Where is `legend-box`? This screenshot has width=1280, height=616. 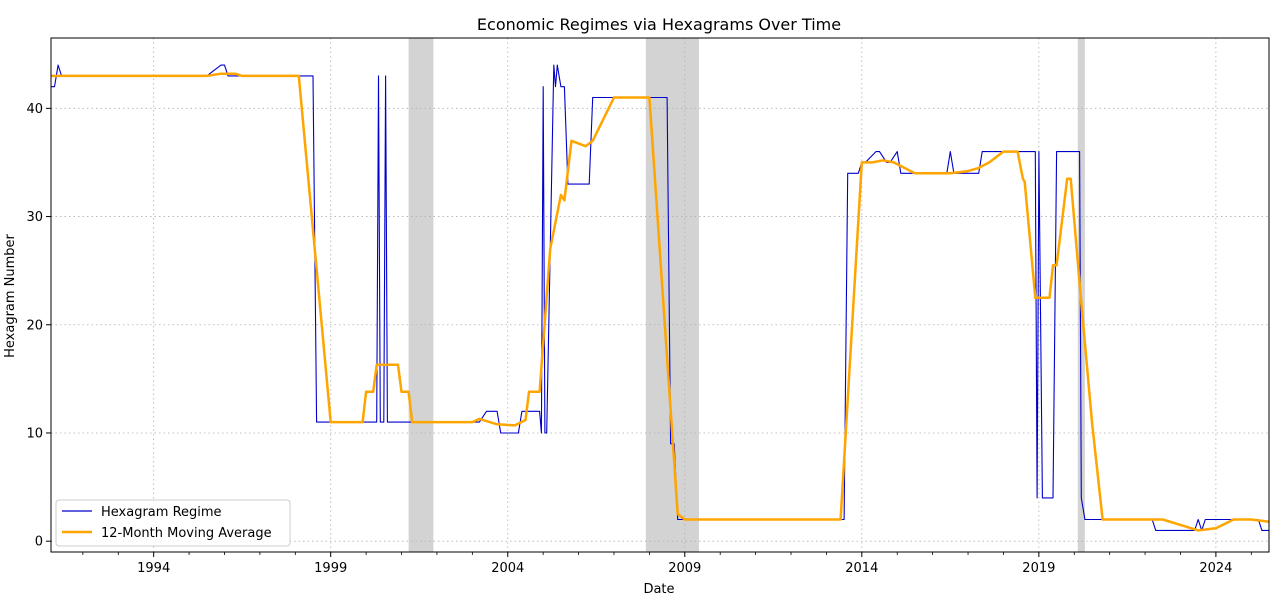
legend-box is located at coordinates (173, 523).